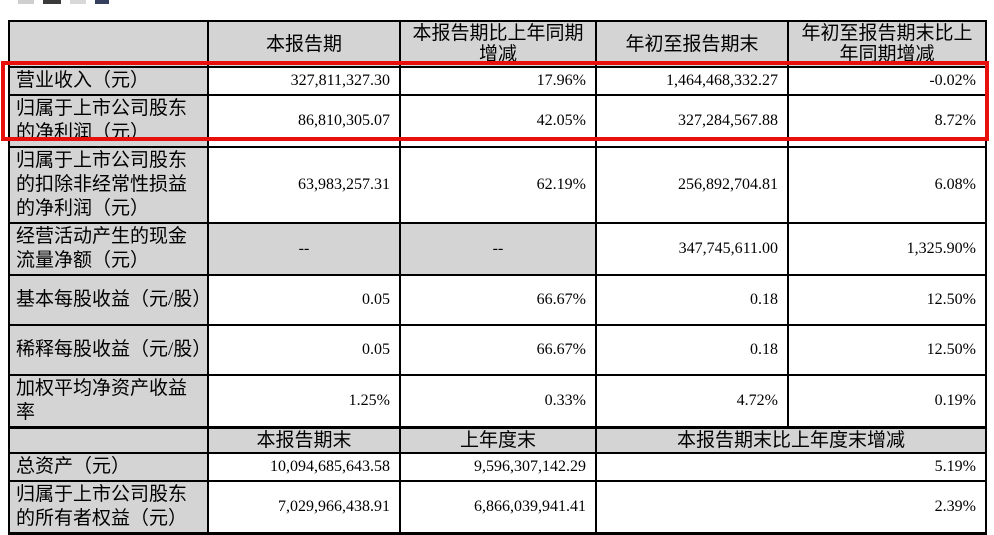 The width and height of the screenshot is (994, 535). What do you see at coordinates (88, 3) in the screenshot?
I see `cropped-heading-fragment` at bounding box center [88, 3].